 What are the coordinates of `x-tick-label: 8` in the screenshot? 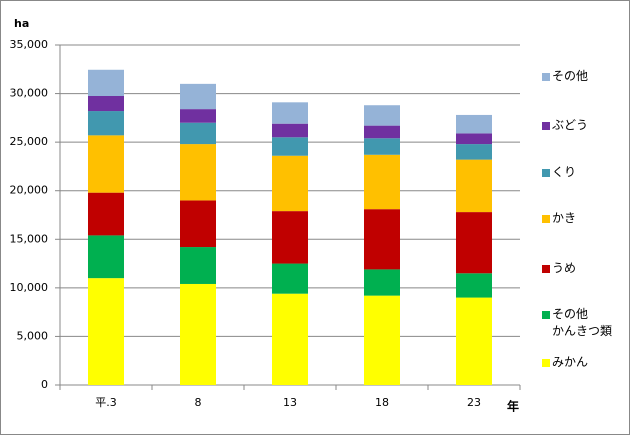 It's located at (198, 402).